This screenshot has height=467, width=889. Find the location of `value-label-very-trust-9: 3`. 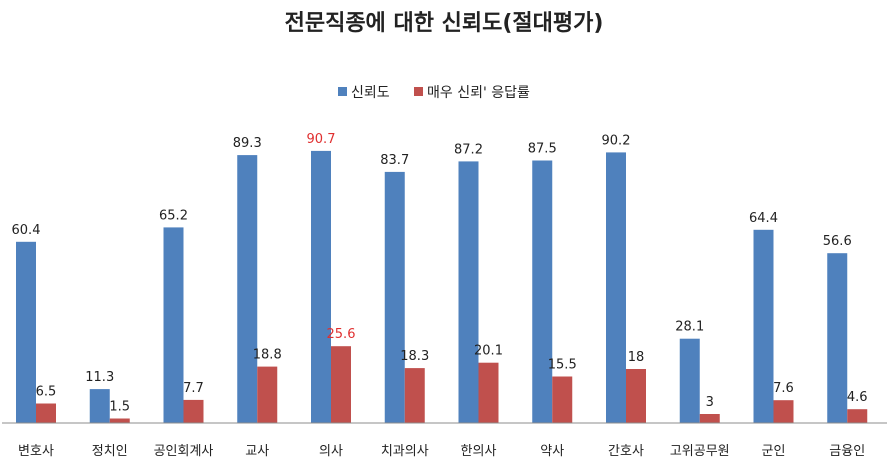

value-label-very-trust-9: 3 is located at coordinates (710, 402).